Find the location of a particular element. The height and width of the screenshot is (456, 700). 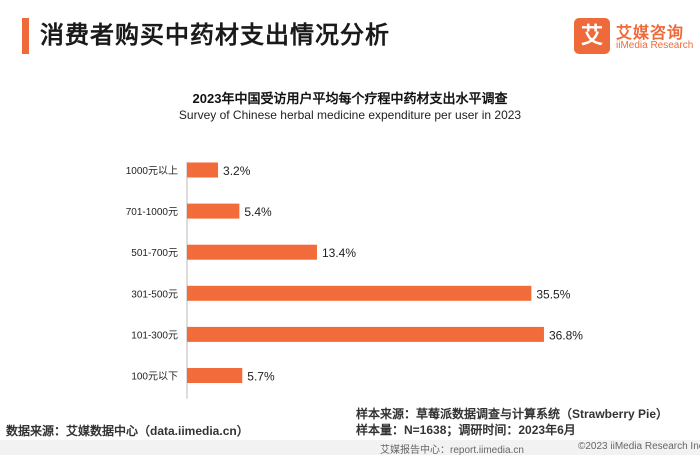

sample-source: 样本来源：草莓派数据调查与计算系统（Strawberry Pie） is located at coordinates (512, 414).